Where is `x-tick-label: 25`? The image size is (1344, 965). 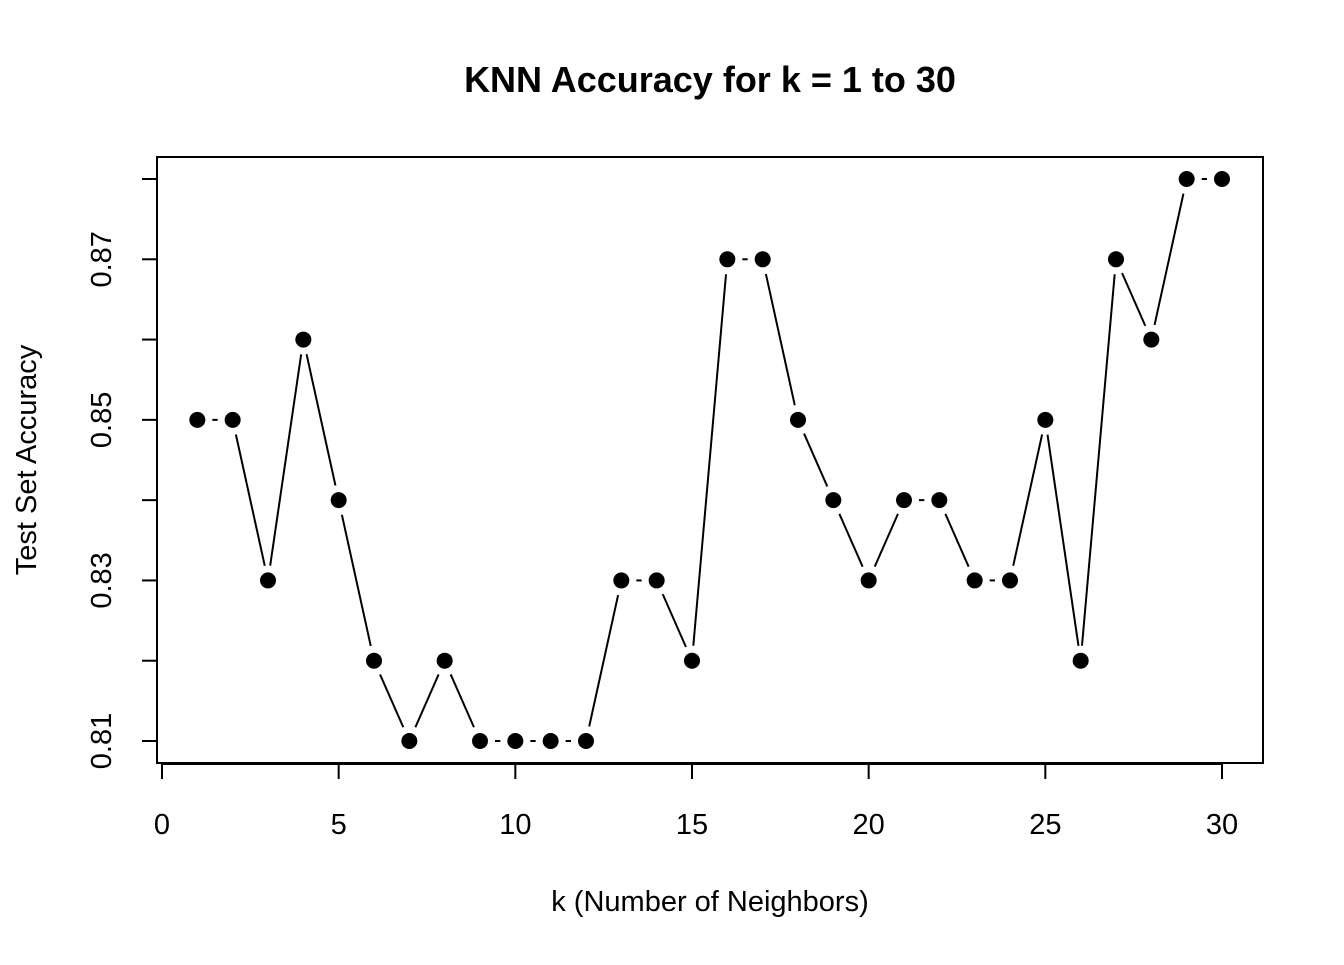
x-tick-label: 25 is located at coordinates (1045, 825).